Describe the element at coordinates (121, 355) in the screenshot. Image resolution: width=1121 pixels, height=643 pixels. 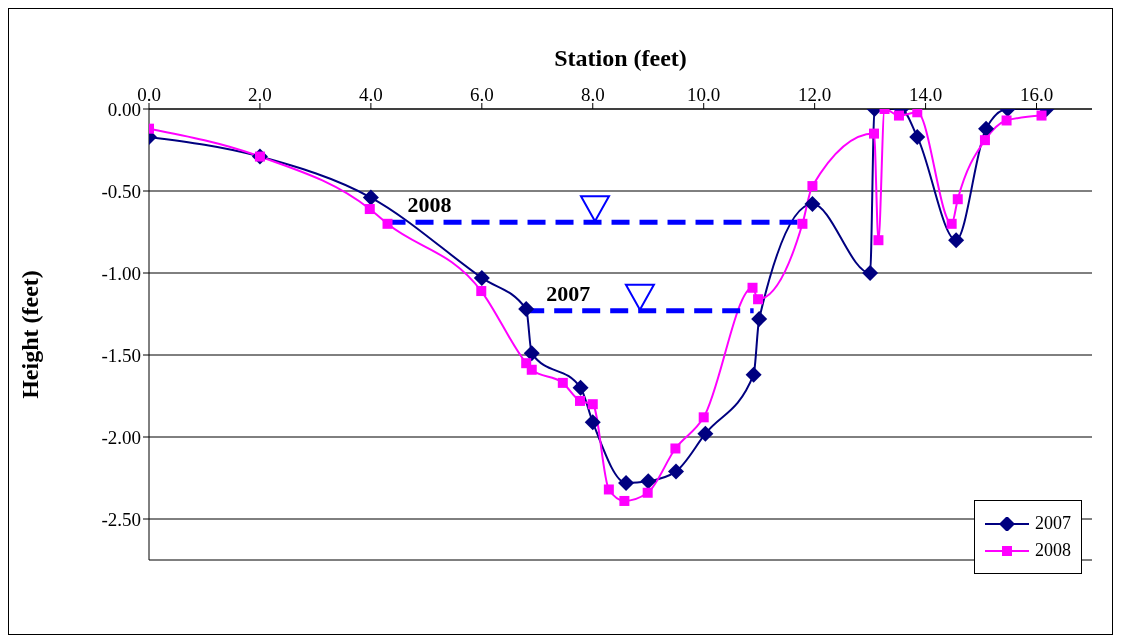
I see `y-tick-label: -1.50` at that location.